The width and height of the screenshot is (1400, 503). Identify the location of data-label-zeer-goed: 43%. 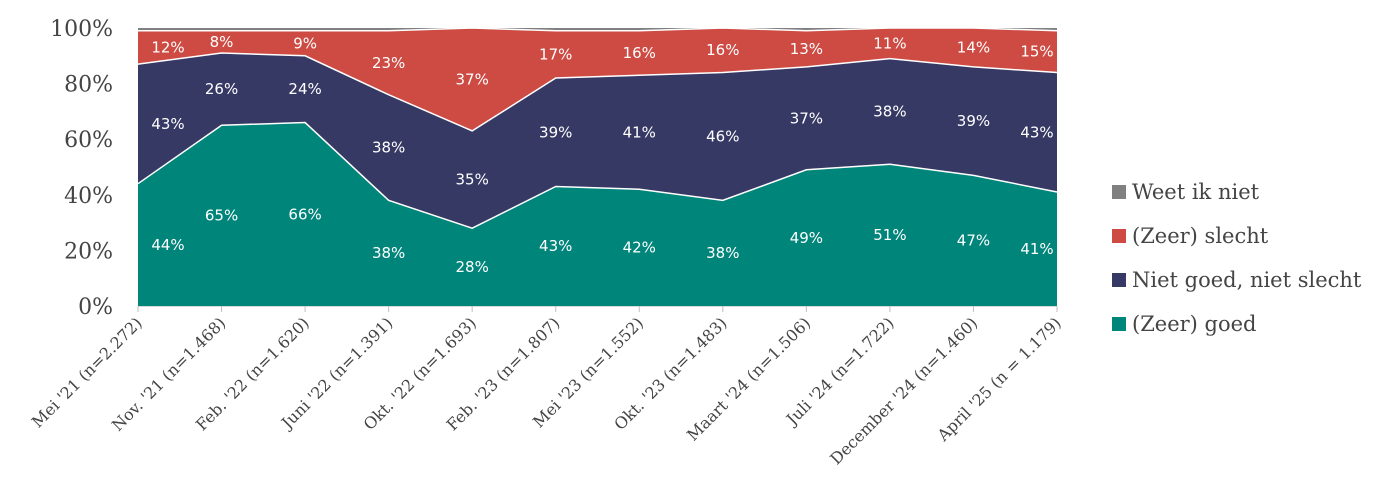
(555, 246).